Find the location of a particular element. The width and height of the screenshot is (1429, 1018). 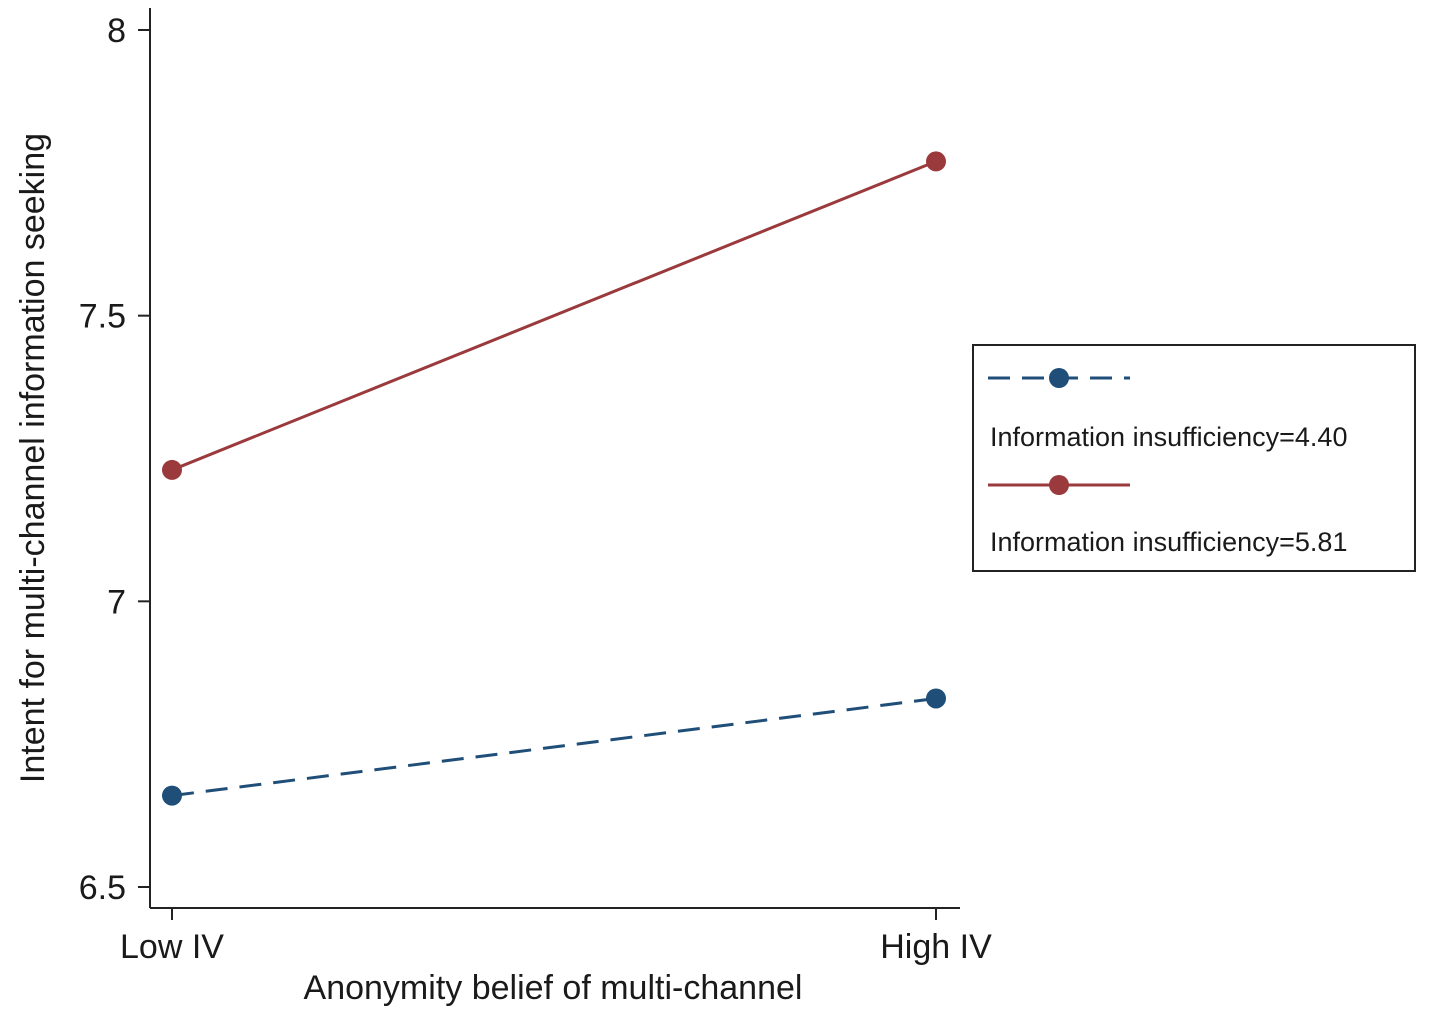

legend-label-2: Information insufficiency=5.81 is located at coordinates (1168, 542).